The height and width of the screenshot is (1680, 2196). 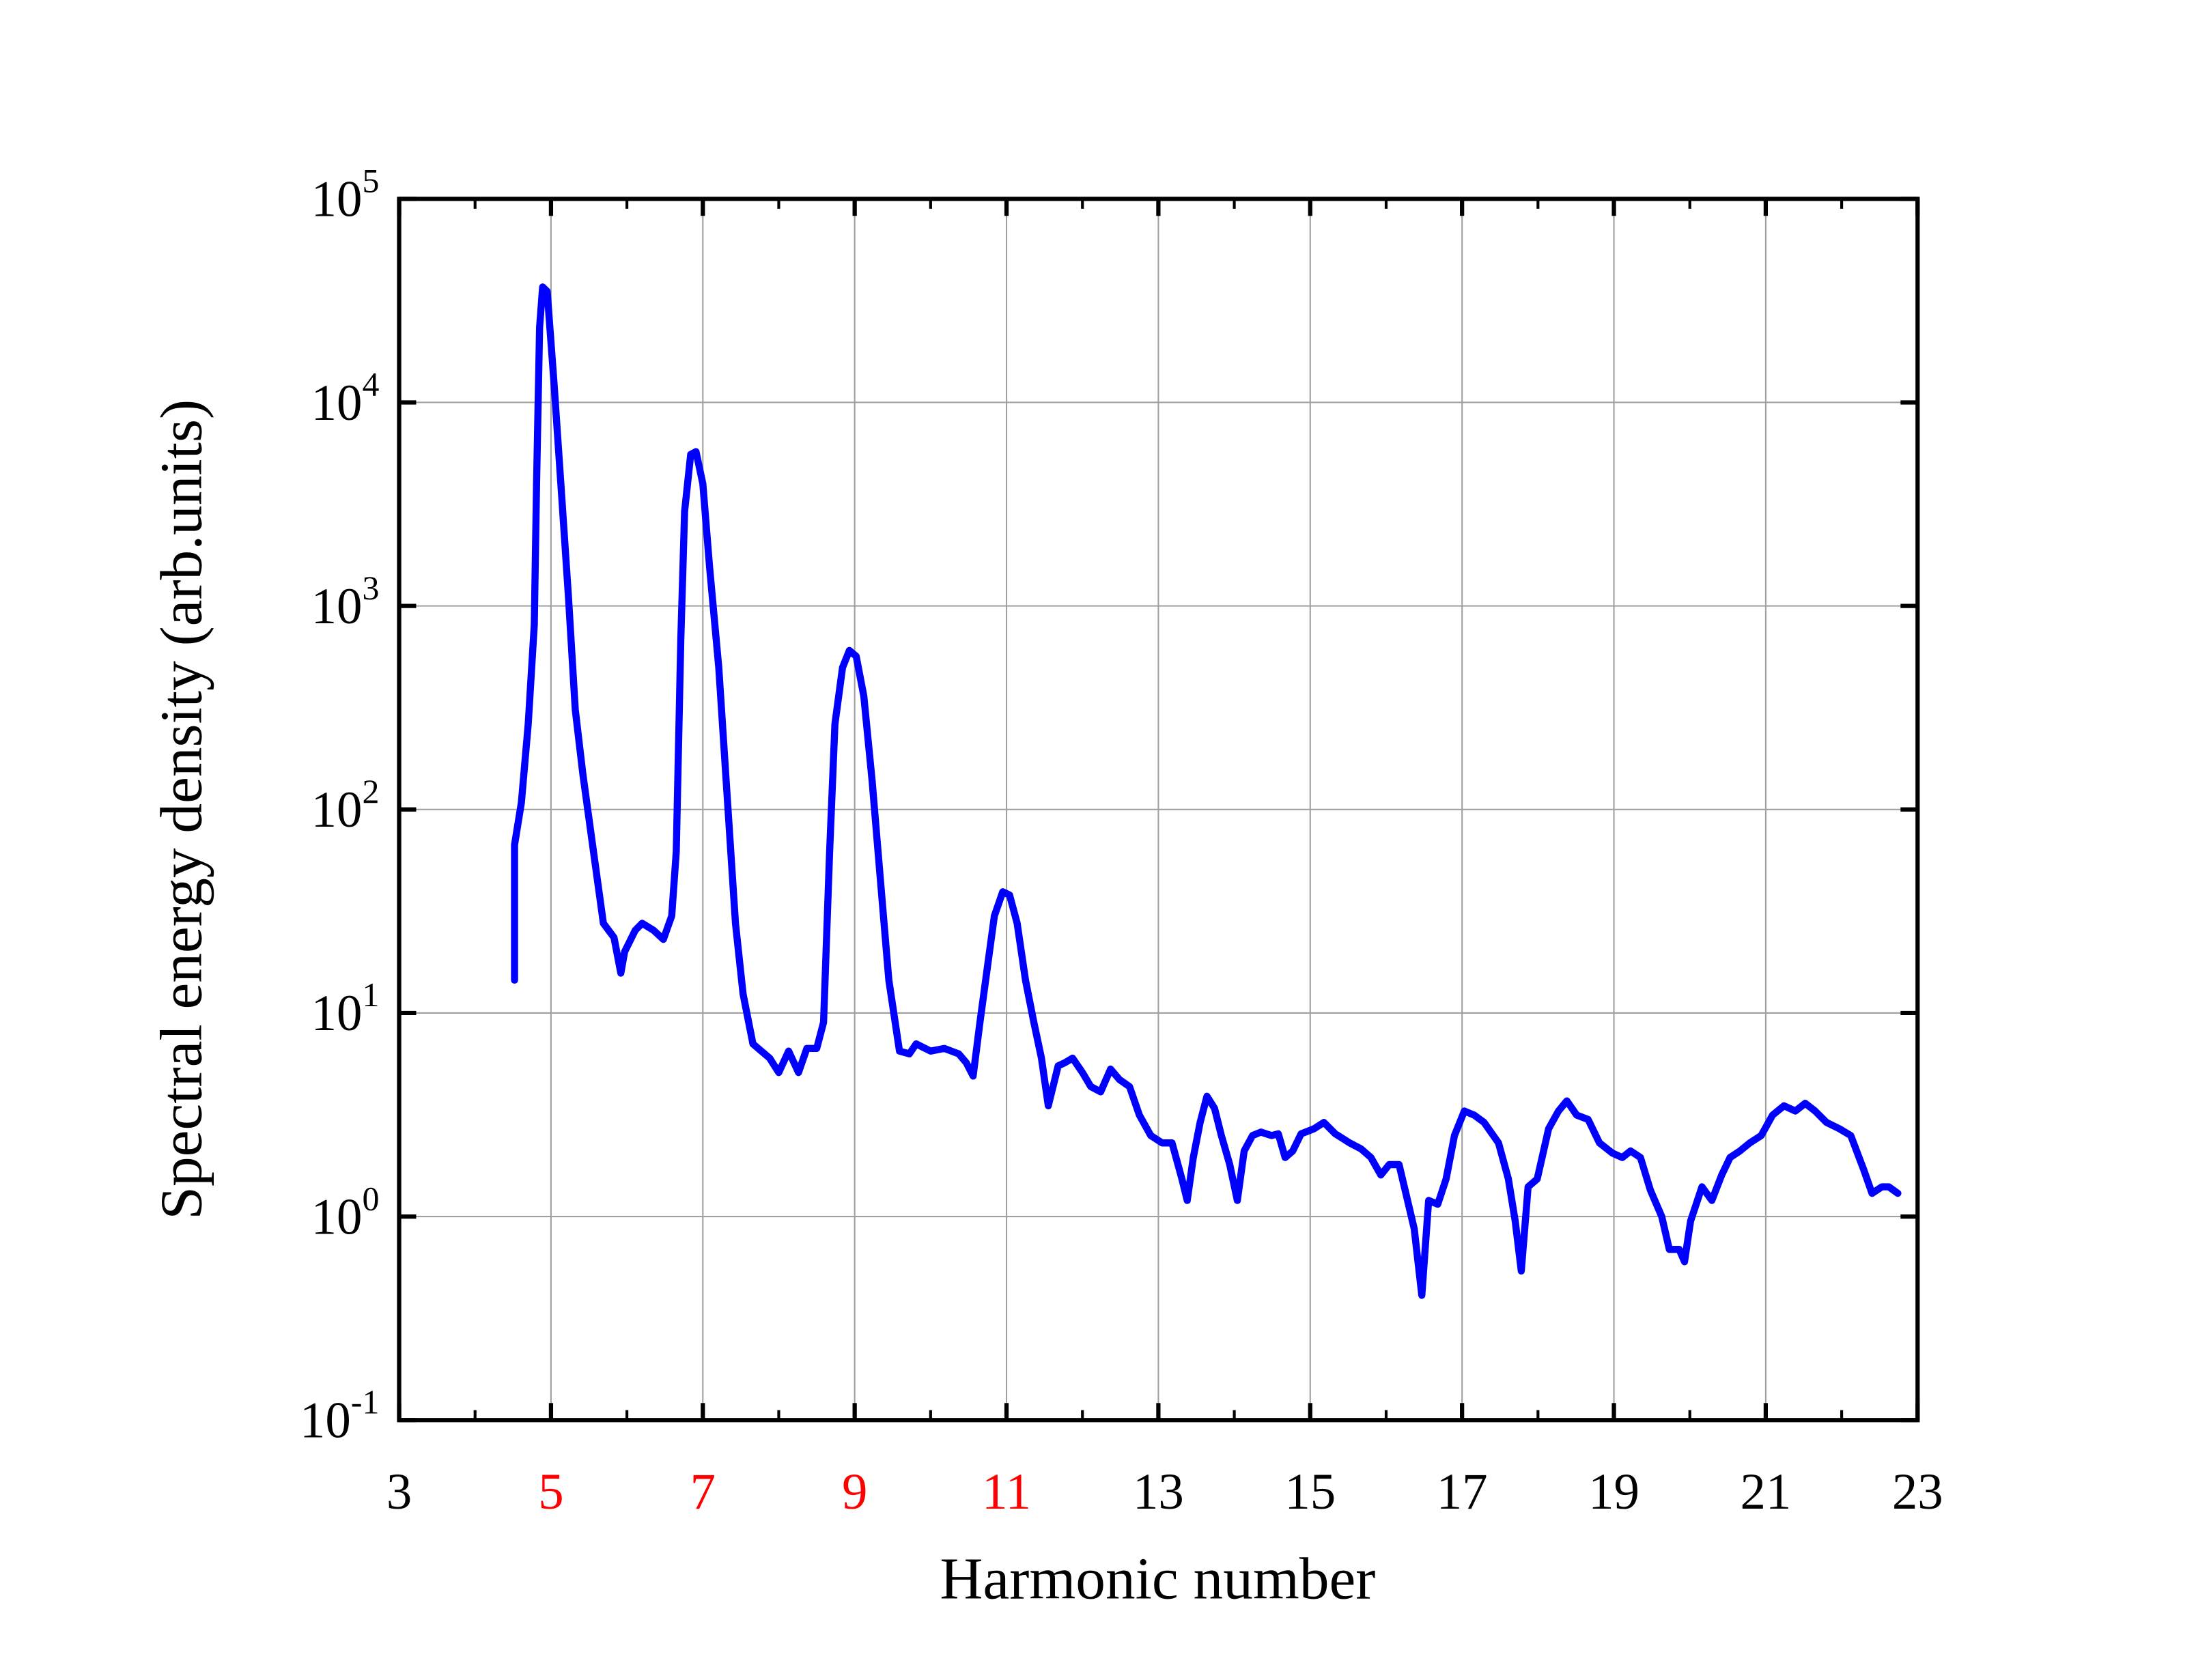 I want to click on x-tick-label: 21, so click(x=1765, y=1492).